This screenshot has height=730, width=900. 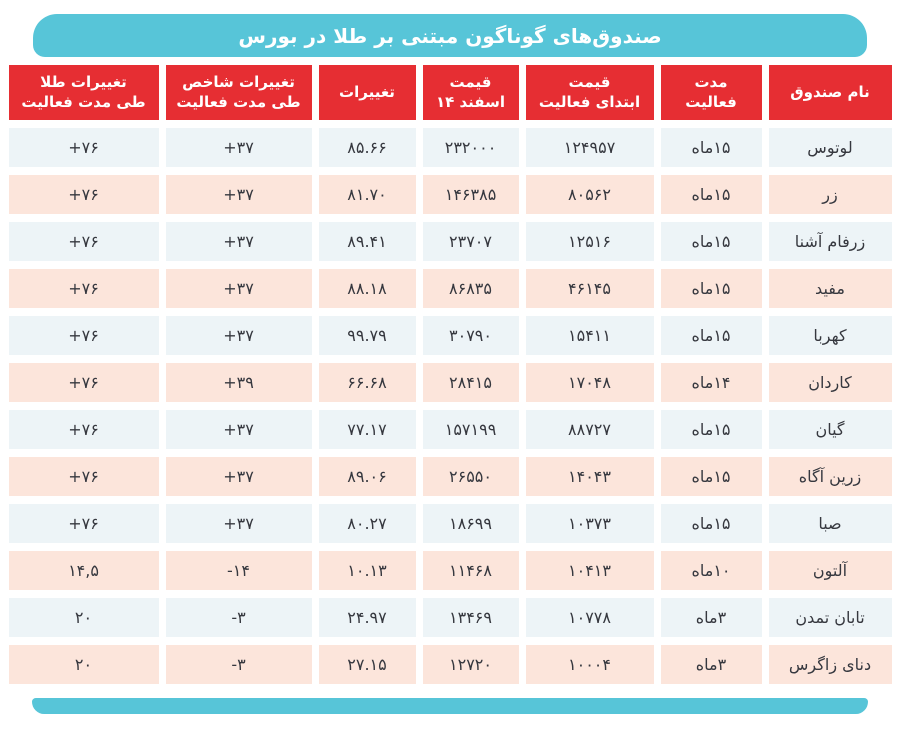 What do you see at coordinates (470, 429) in the screenshot?
I see `cell-esfand_price: ۱۵۷۱۹۹` at bounding box center [470, 429].